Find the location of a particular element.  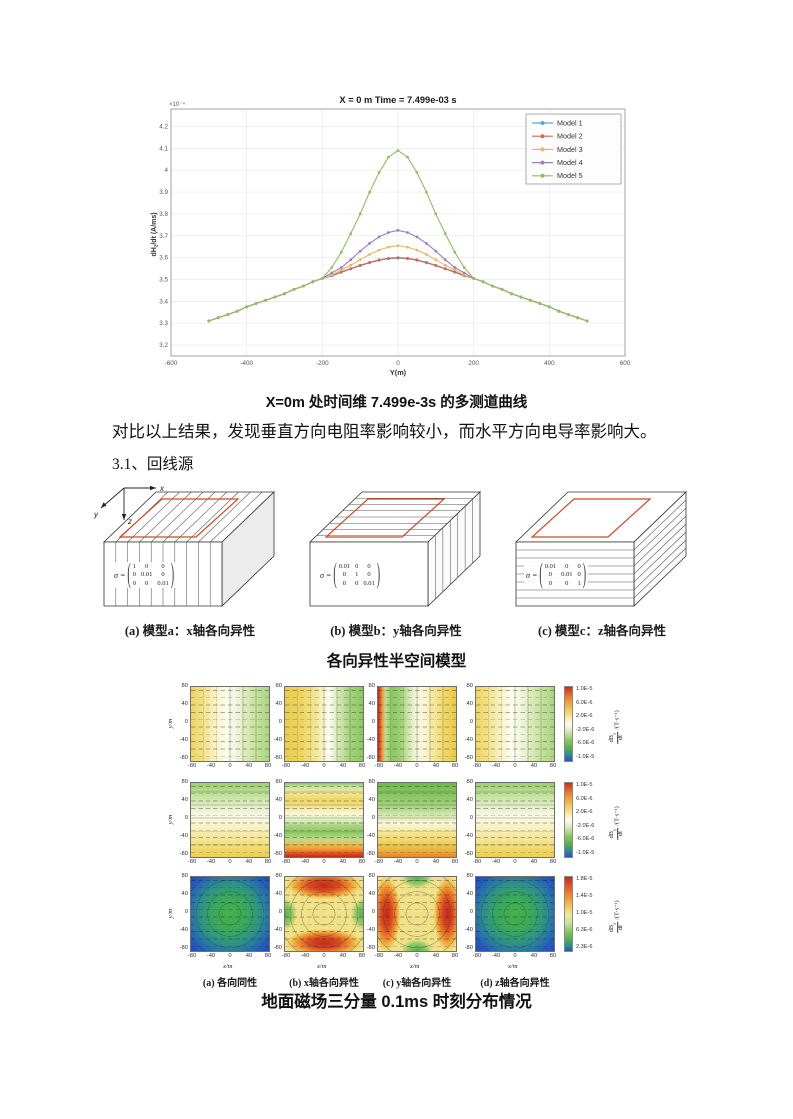

conductivity-matrix: σ =(0.01 0 0 0 1 0 0 0 0.01) is located at coordinates (350, 575).